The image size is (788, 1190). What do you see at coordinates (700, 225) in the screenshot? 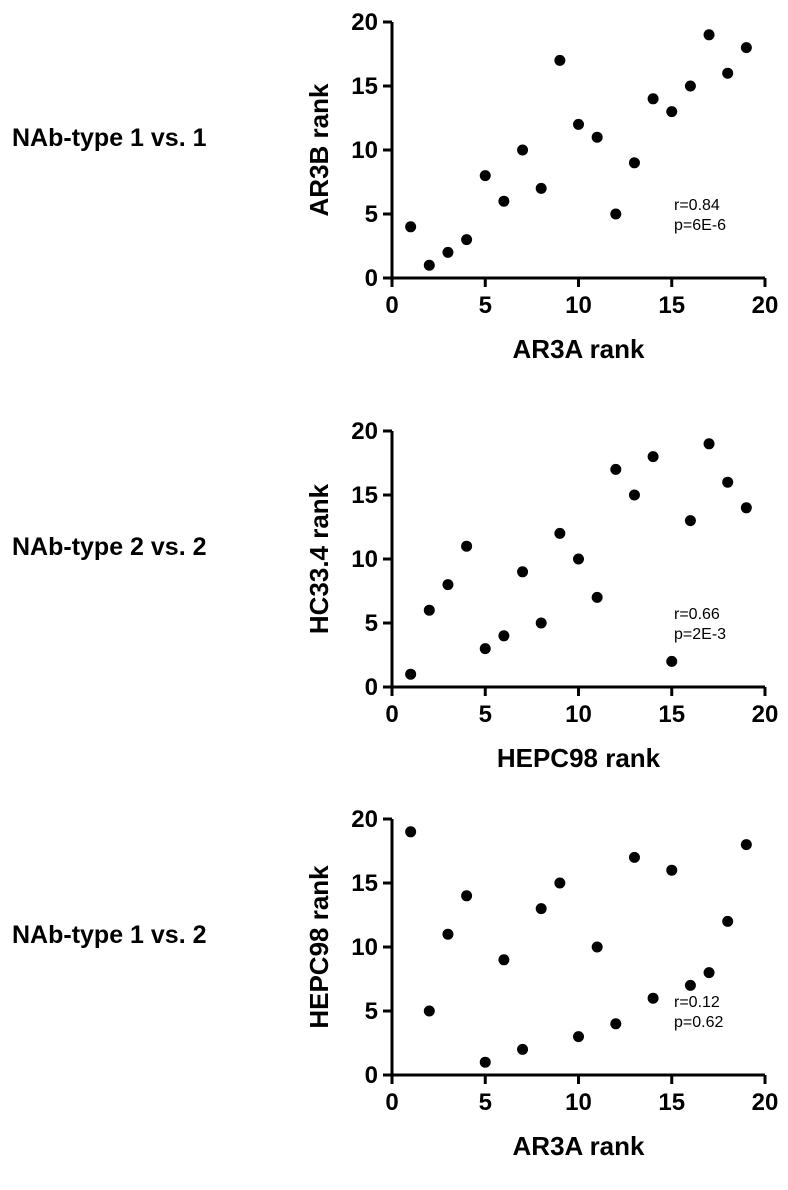
I see `p-value-annotation: p=6E-6` at bounding box center [700, 225].